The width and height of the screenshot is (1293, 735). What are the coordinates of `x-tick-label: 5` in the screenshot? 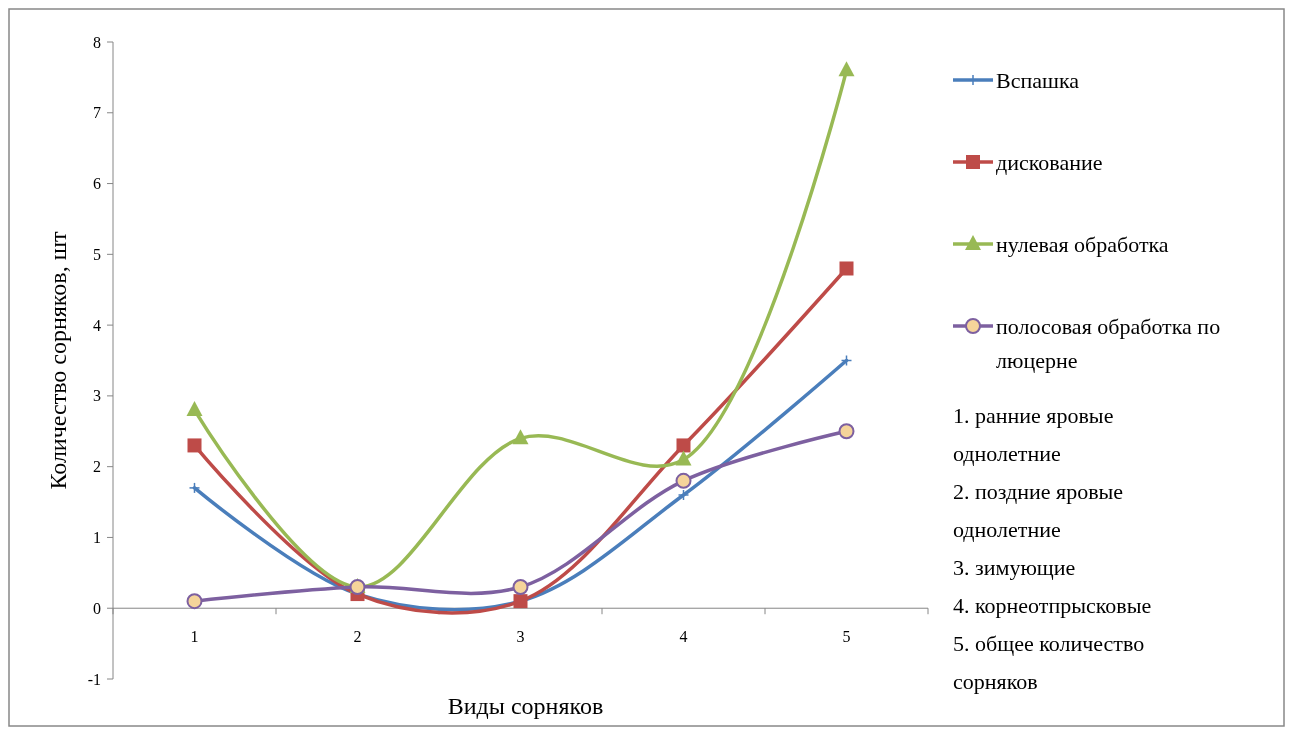 It's located at (846, 637).